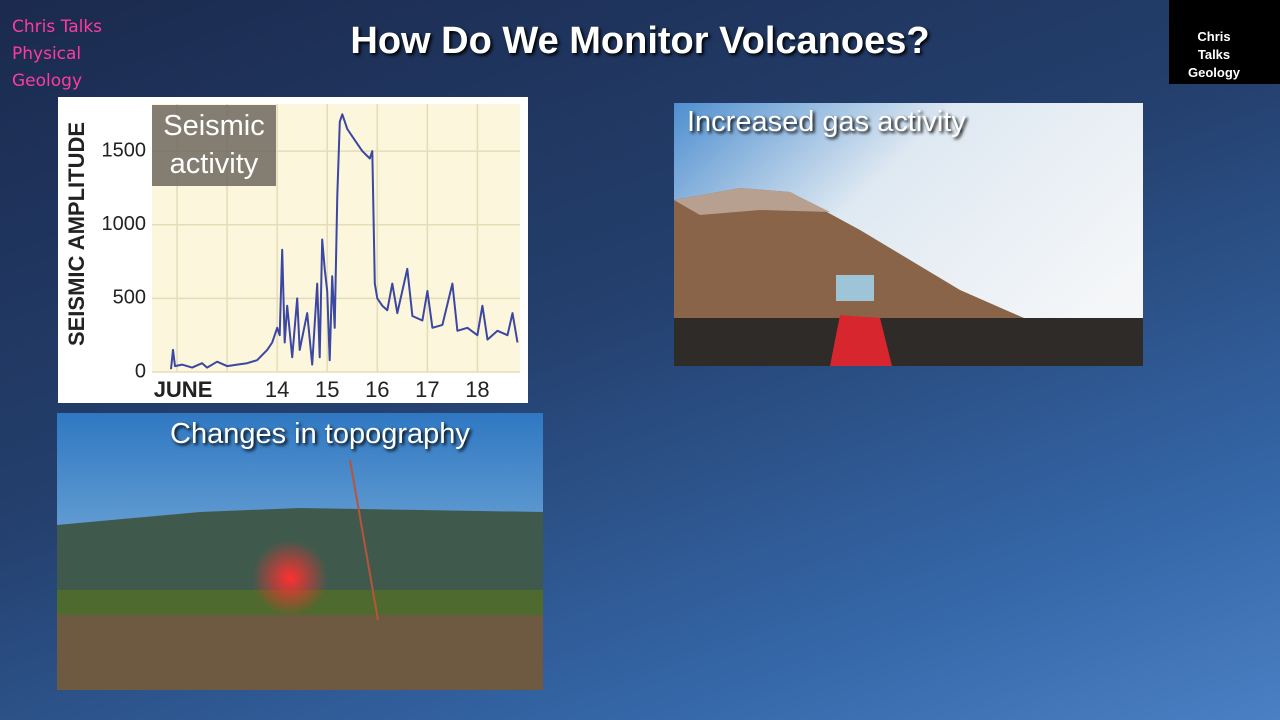 This screenshot has height=720, width=1280. Describe the element at coordinates (124, 224) in the screenshot. I see `y-tick-label: 1000` at that location.